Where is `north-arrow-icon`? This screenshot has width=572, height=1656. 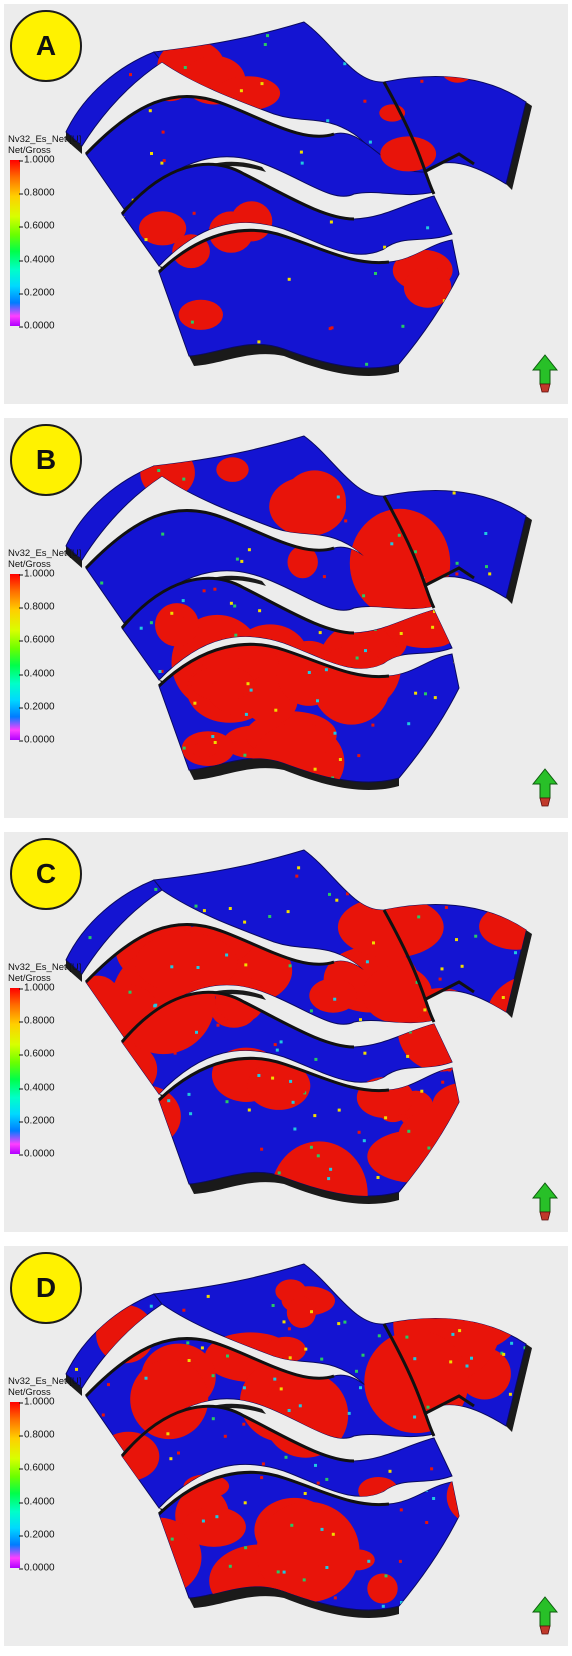 north-arrow-icon is located at coordinates (545, 373).